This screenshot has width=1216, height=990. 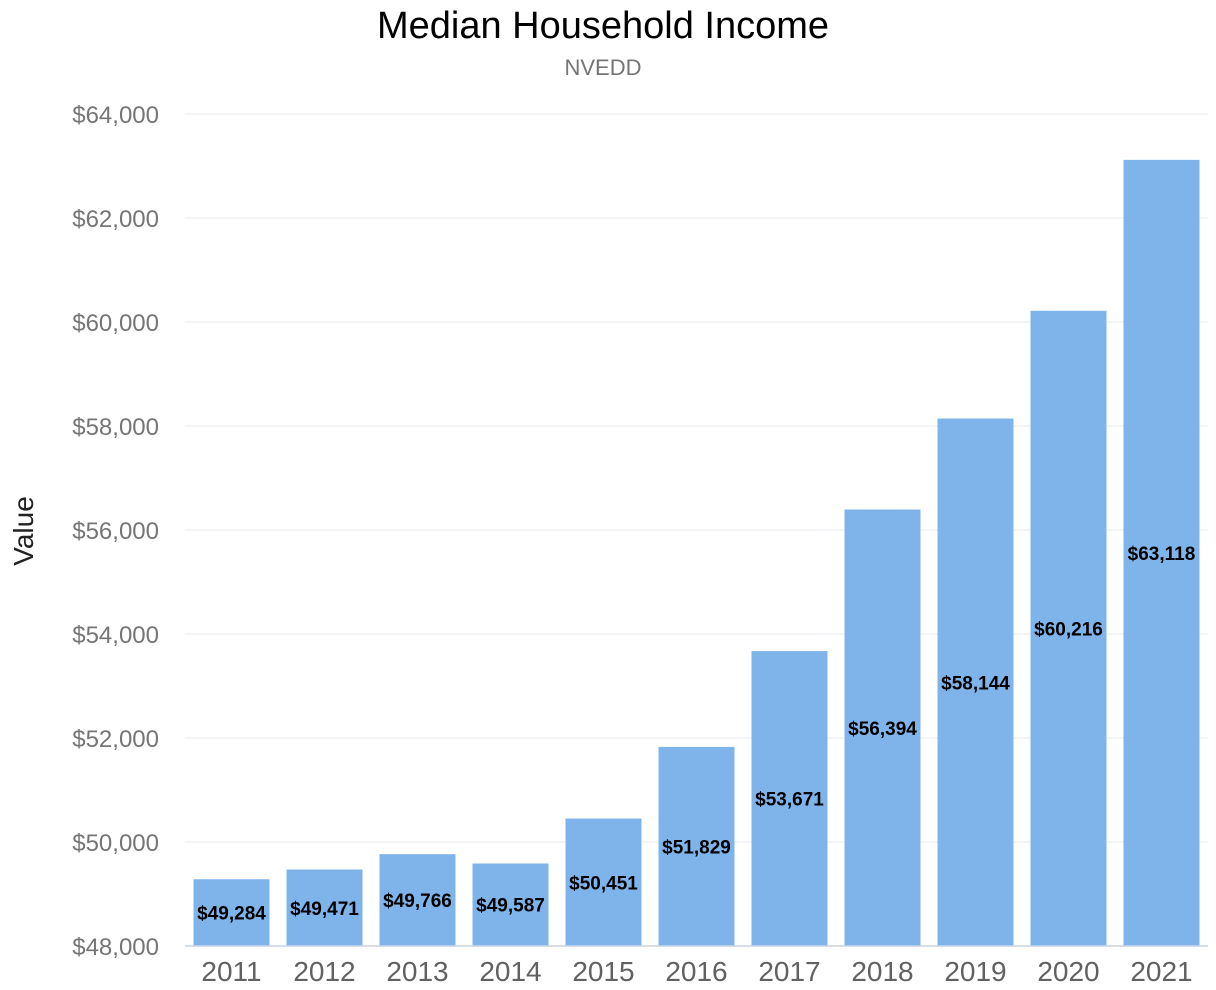 I want to click on y-tick-label: $56,000, so click(x=115, y=531).